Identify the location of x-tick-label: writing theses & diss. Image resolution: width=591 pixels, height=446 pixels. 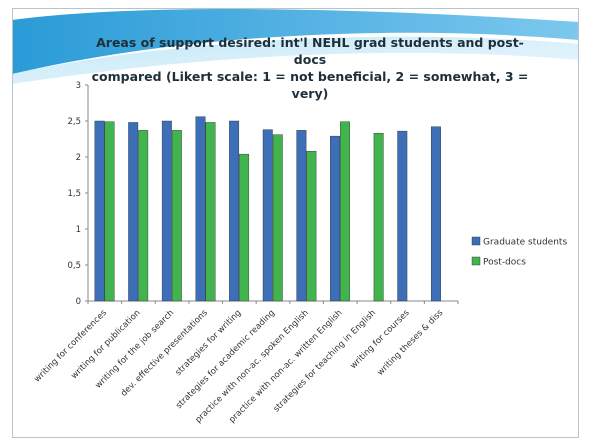
(411, 343).